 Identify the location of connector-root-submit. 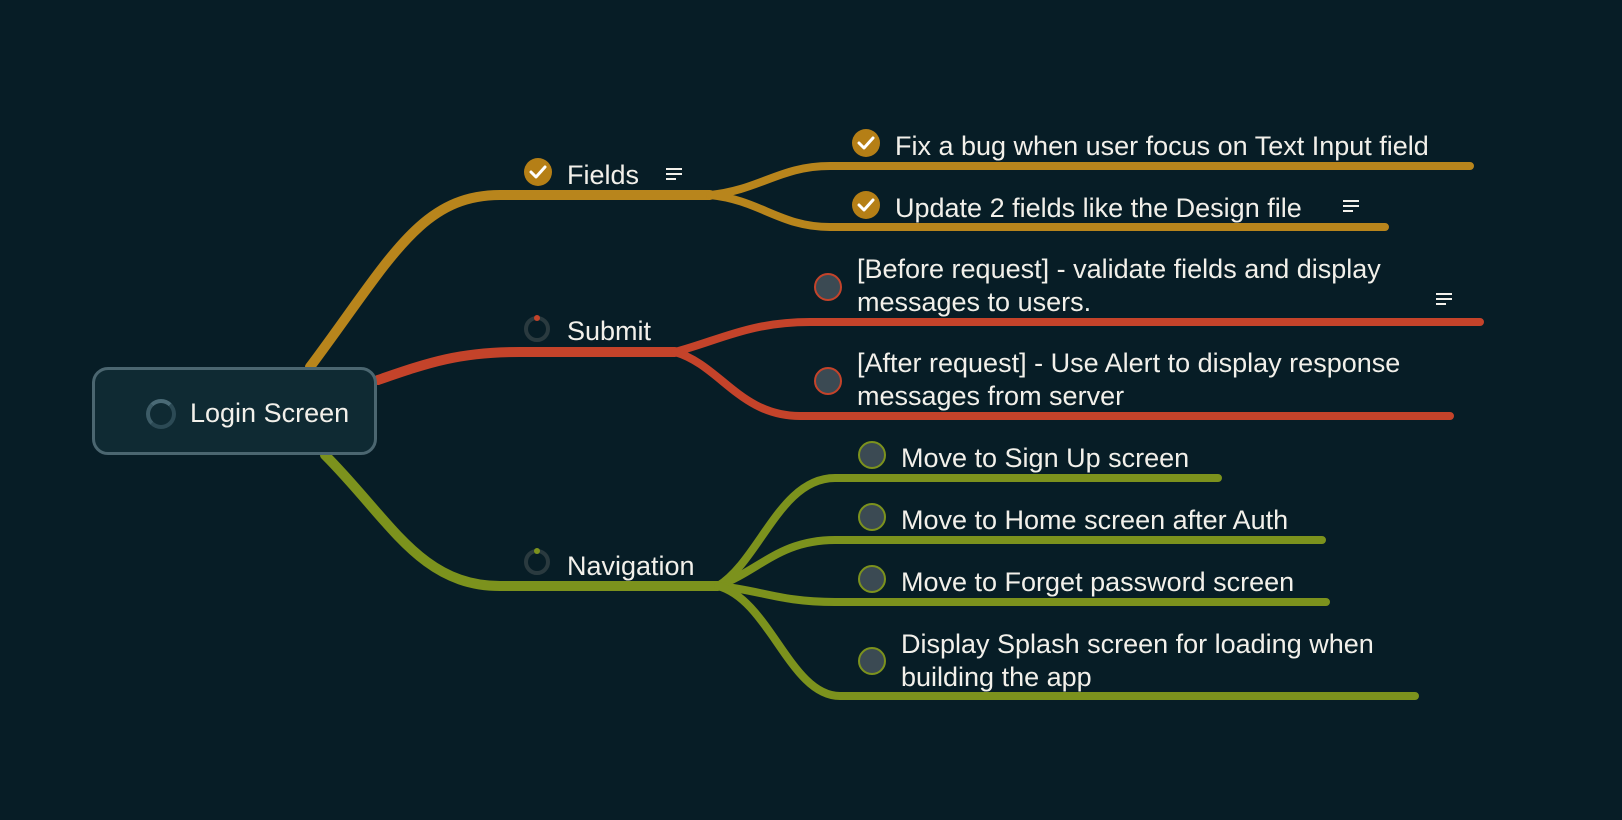
(526, 366).